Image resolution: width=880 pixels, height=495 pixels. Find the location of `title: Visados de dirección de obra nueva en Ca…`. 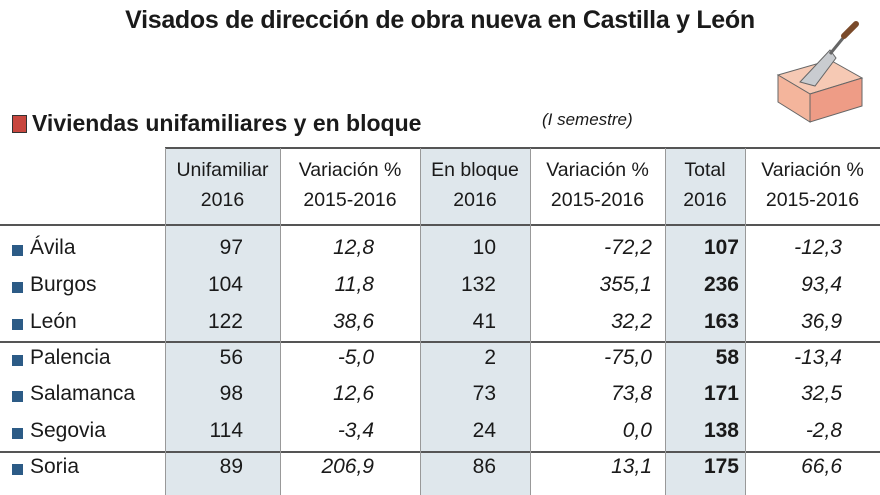

title: Visados de dirección de obra nueva en Ca… is located at coordinates (440, 20).